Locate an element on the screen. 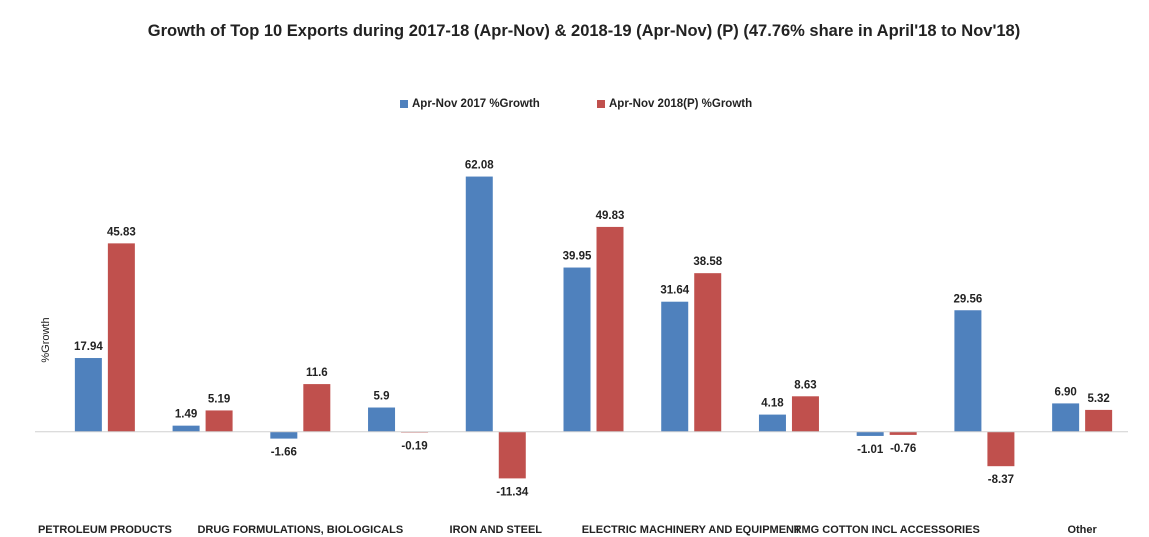 The width and height of the screenshot is (1149, 537). data-label: -8.37 is located at coordinates (1001, 480).